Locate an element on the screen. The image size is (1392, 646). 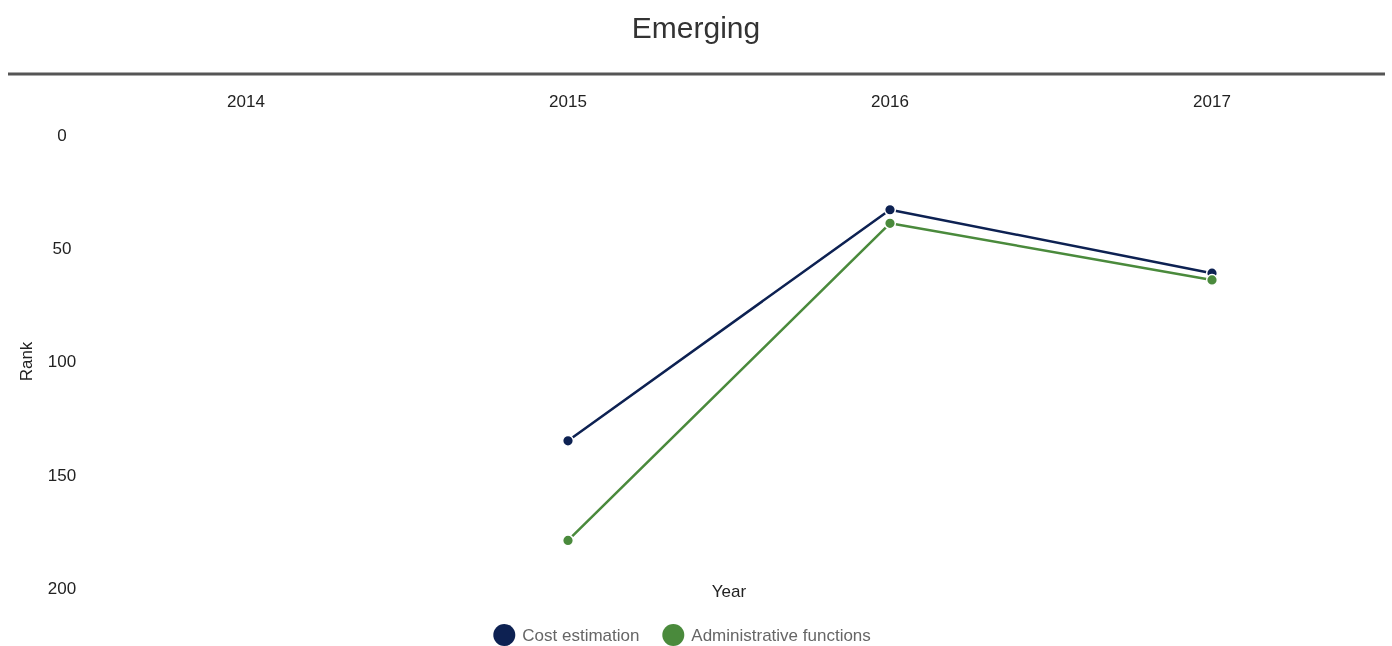
y-tick-label: 0 is located at coordinates (62, 135).